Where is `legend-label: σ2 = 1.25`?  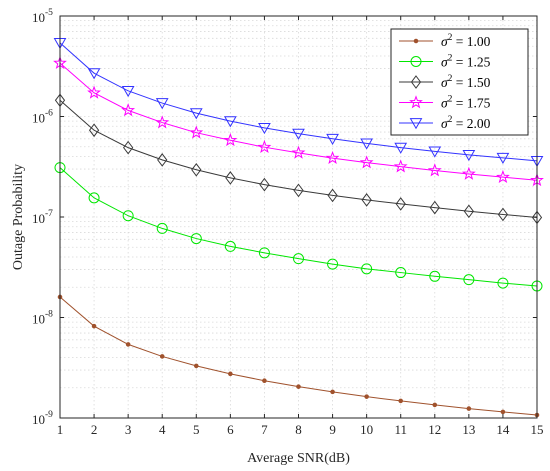 legend-label: σ2 = 1.25 is located at coordinates (466, 62).